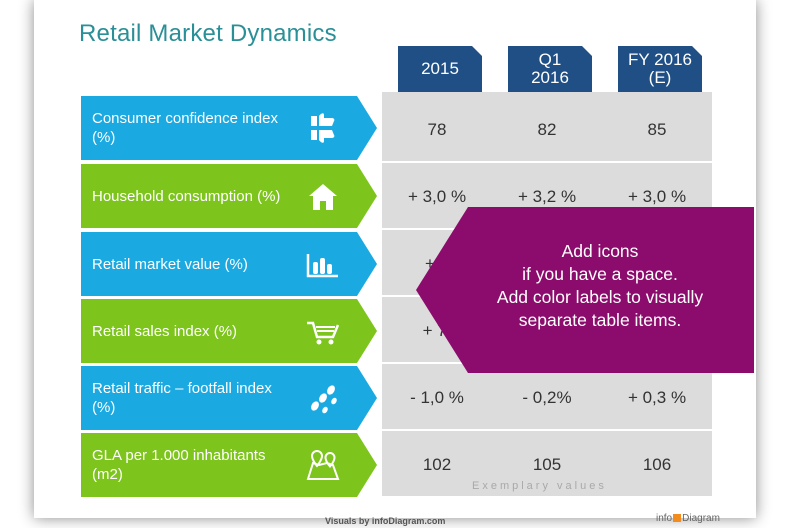 The height and width of the screenshot is (528, 793). I want to click on cell-r5-q1: - 0,2%, so click(547, 397).